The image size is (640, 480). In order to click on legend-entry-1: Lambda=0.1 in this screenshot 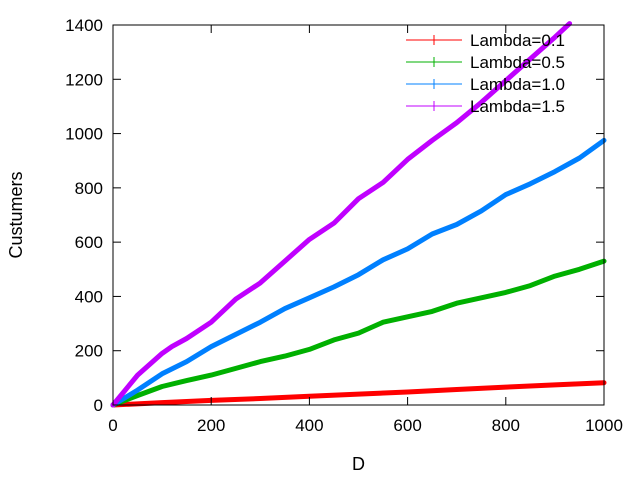, I will do `click(485, 40)`.